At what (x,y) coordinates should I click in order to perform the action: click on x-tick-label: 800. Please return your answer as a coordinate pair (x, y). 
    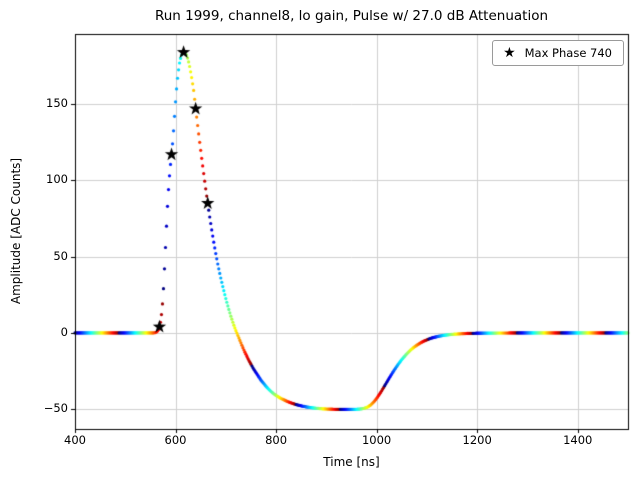
    Looking at the image, I should click on (276, 440).